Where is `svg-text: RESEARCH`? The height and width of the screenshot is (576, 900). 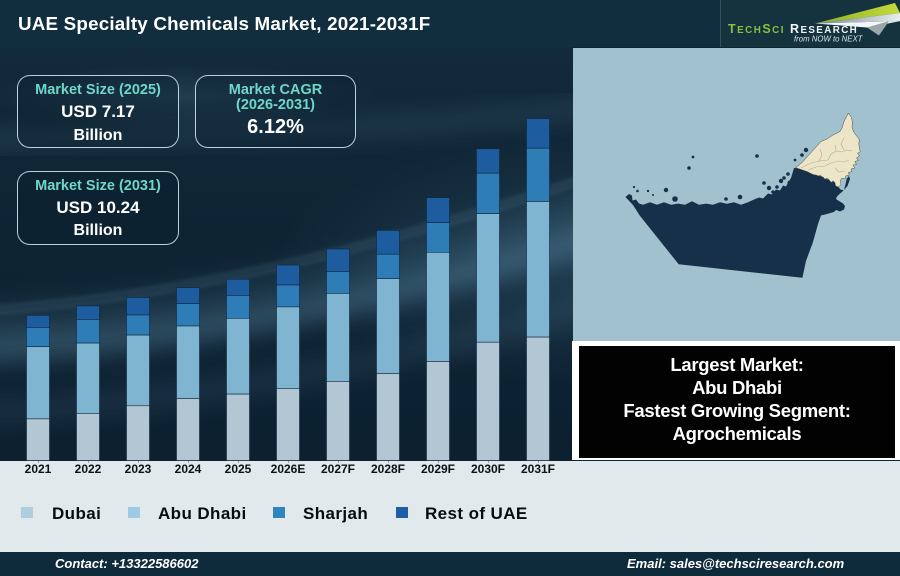 svg-text: RESEARCH is located at coordinates (824, 29).